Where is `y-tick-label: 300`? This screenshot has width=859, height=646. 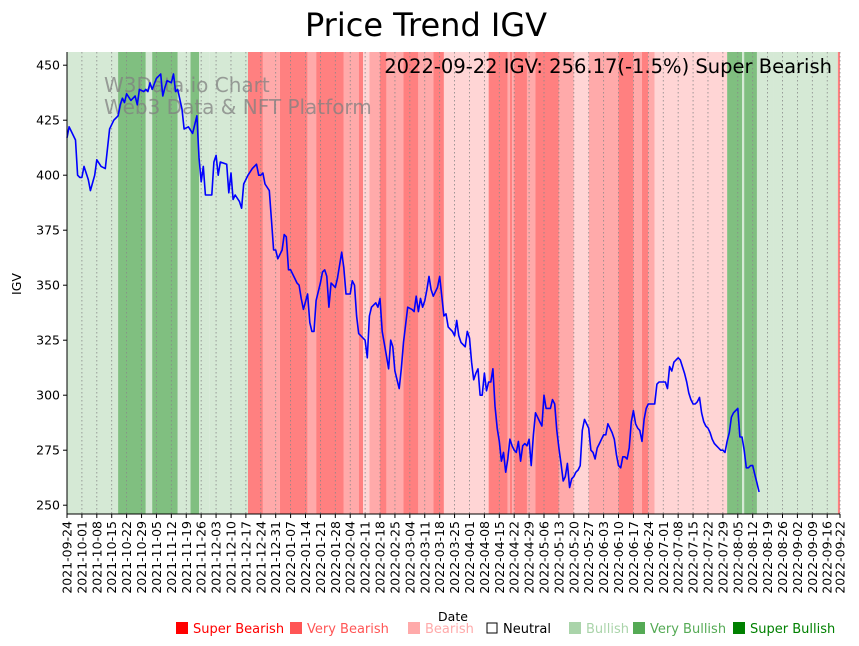 y-tick-label: 300 is located at coordinates (48, 395).